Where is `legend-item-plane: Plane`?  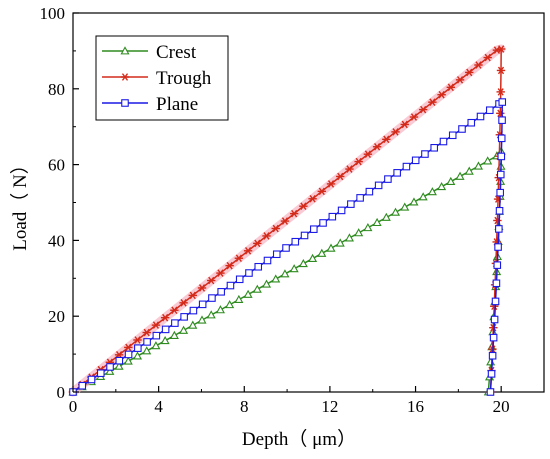
legend-item-plane: Plane is located at coordinates (150, 104).